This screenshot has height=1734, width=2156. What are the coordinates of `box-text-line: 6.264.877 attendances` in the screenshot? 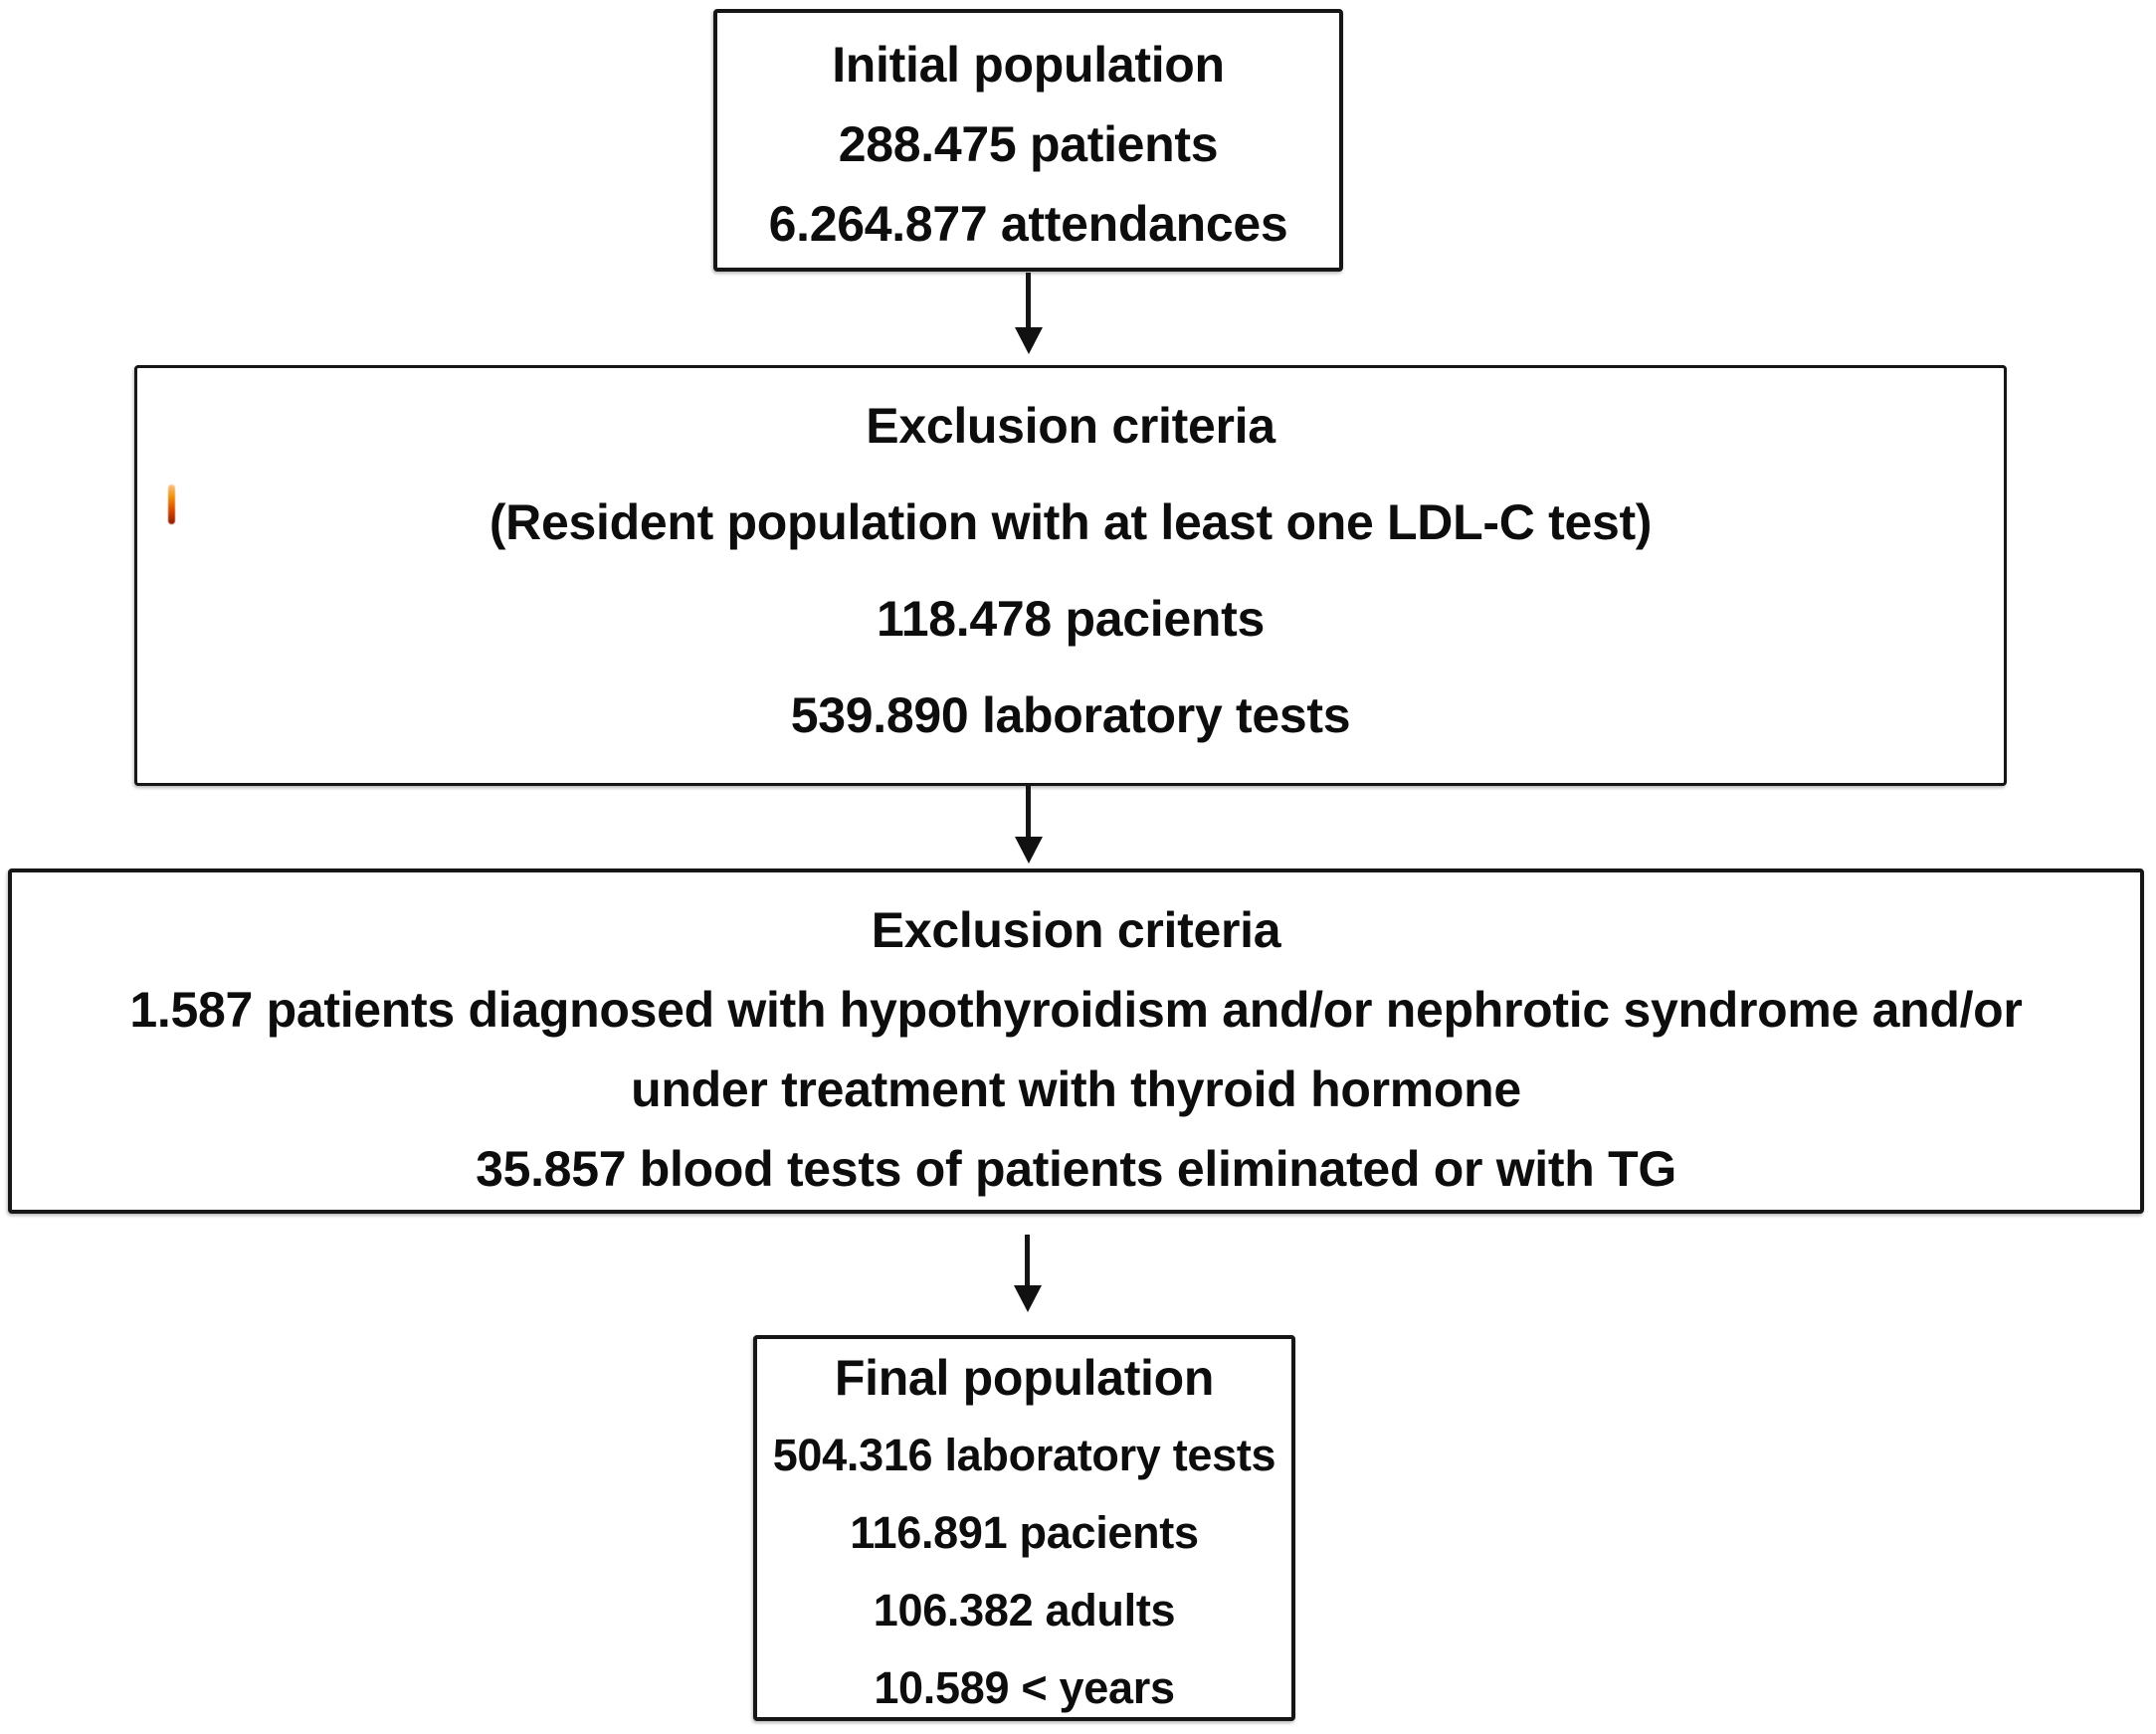 It's located at (1028, 224).